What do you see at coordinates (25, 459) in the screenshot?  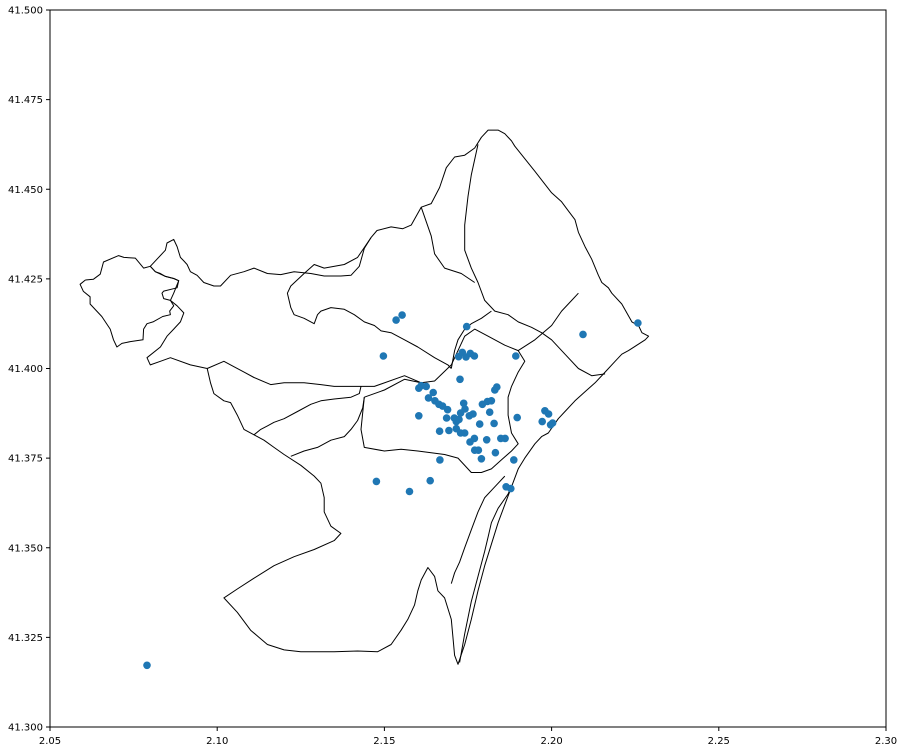 I see `y-tick-label-3: 41.375` at bounding box center [25, 459].